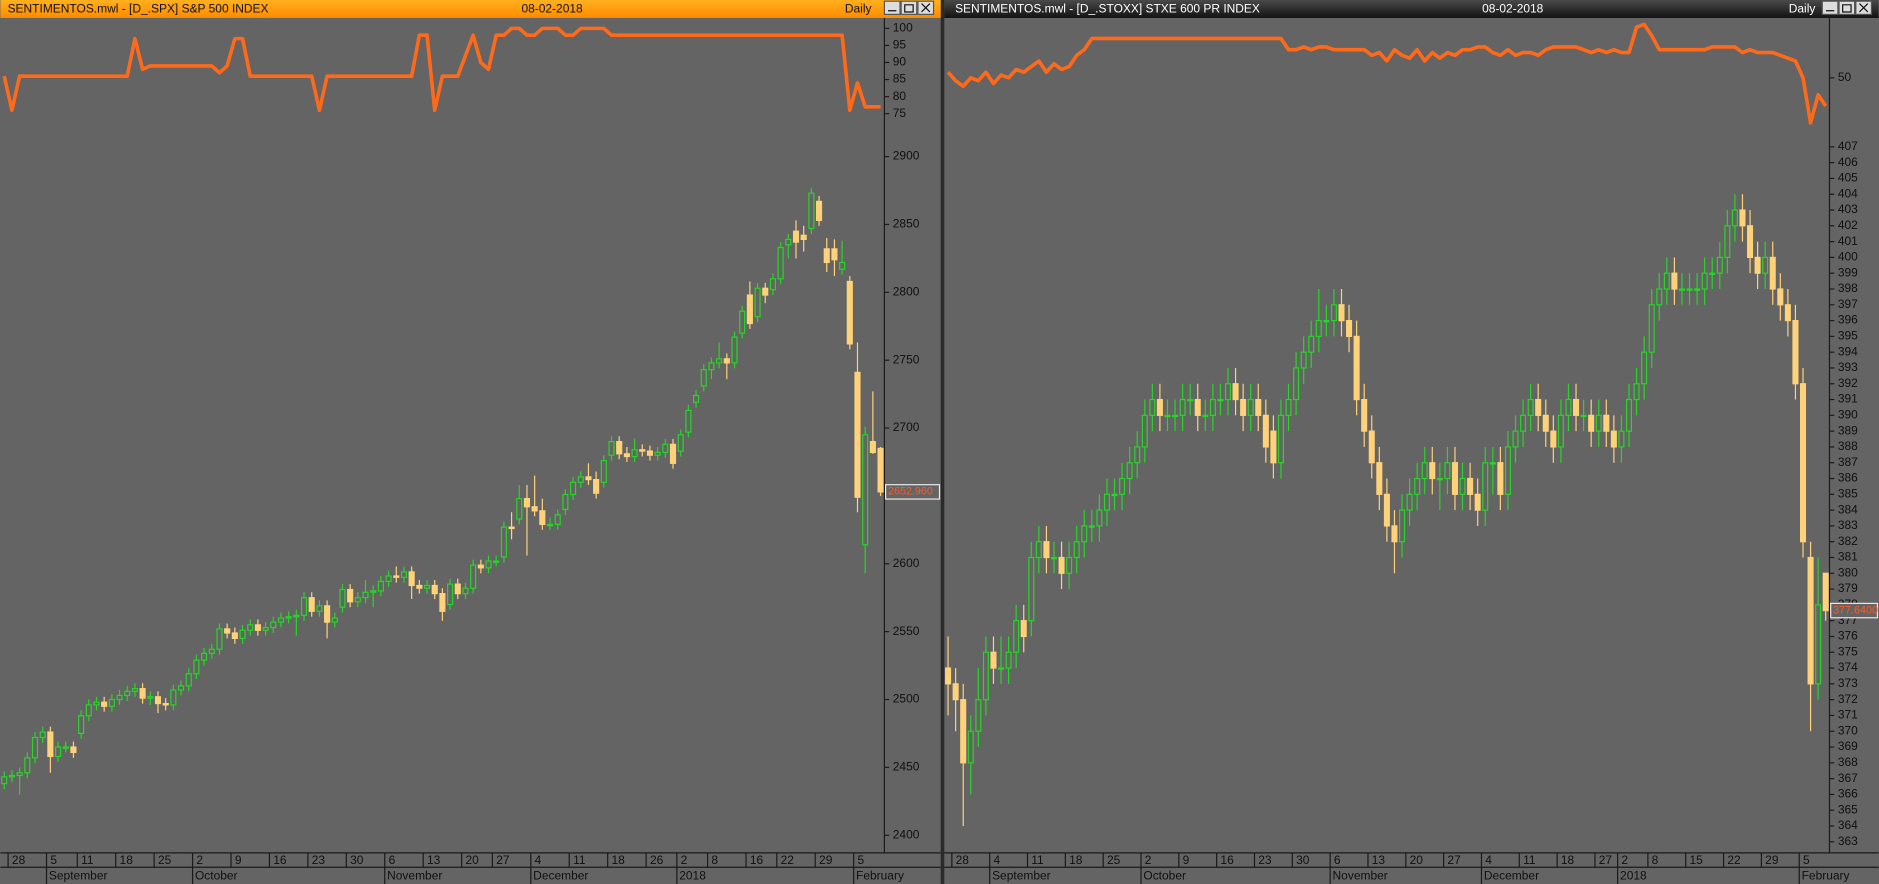 This screenshot has width=1879, height=884. What do you see at coordinates (127, 860) in the screenshot?
I see `x-tick-label: 18` at bounding box center [127, 860].